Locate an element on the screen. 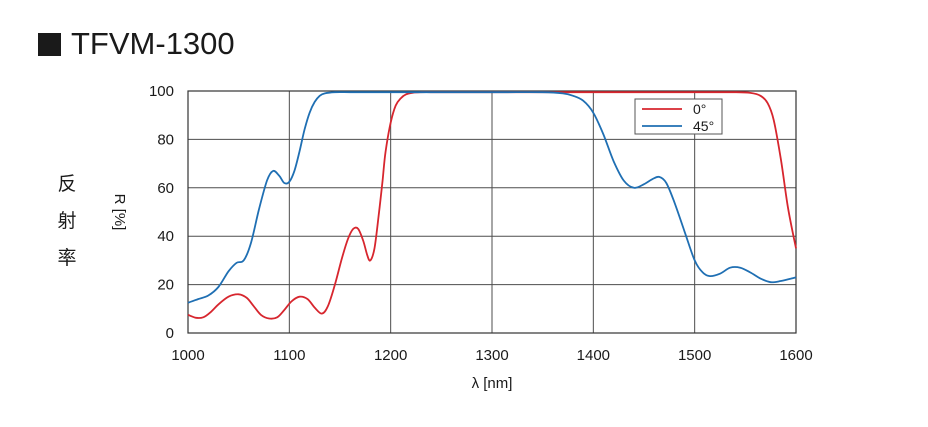 The width and height of the screenshot is (928, 427). y-tick-label: 80 is located at coordinates (165, 139).